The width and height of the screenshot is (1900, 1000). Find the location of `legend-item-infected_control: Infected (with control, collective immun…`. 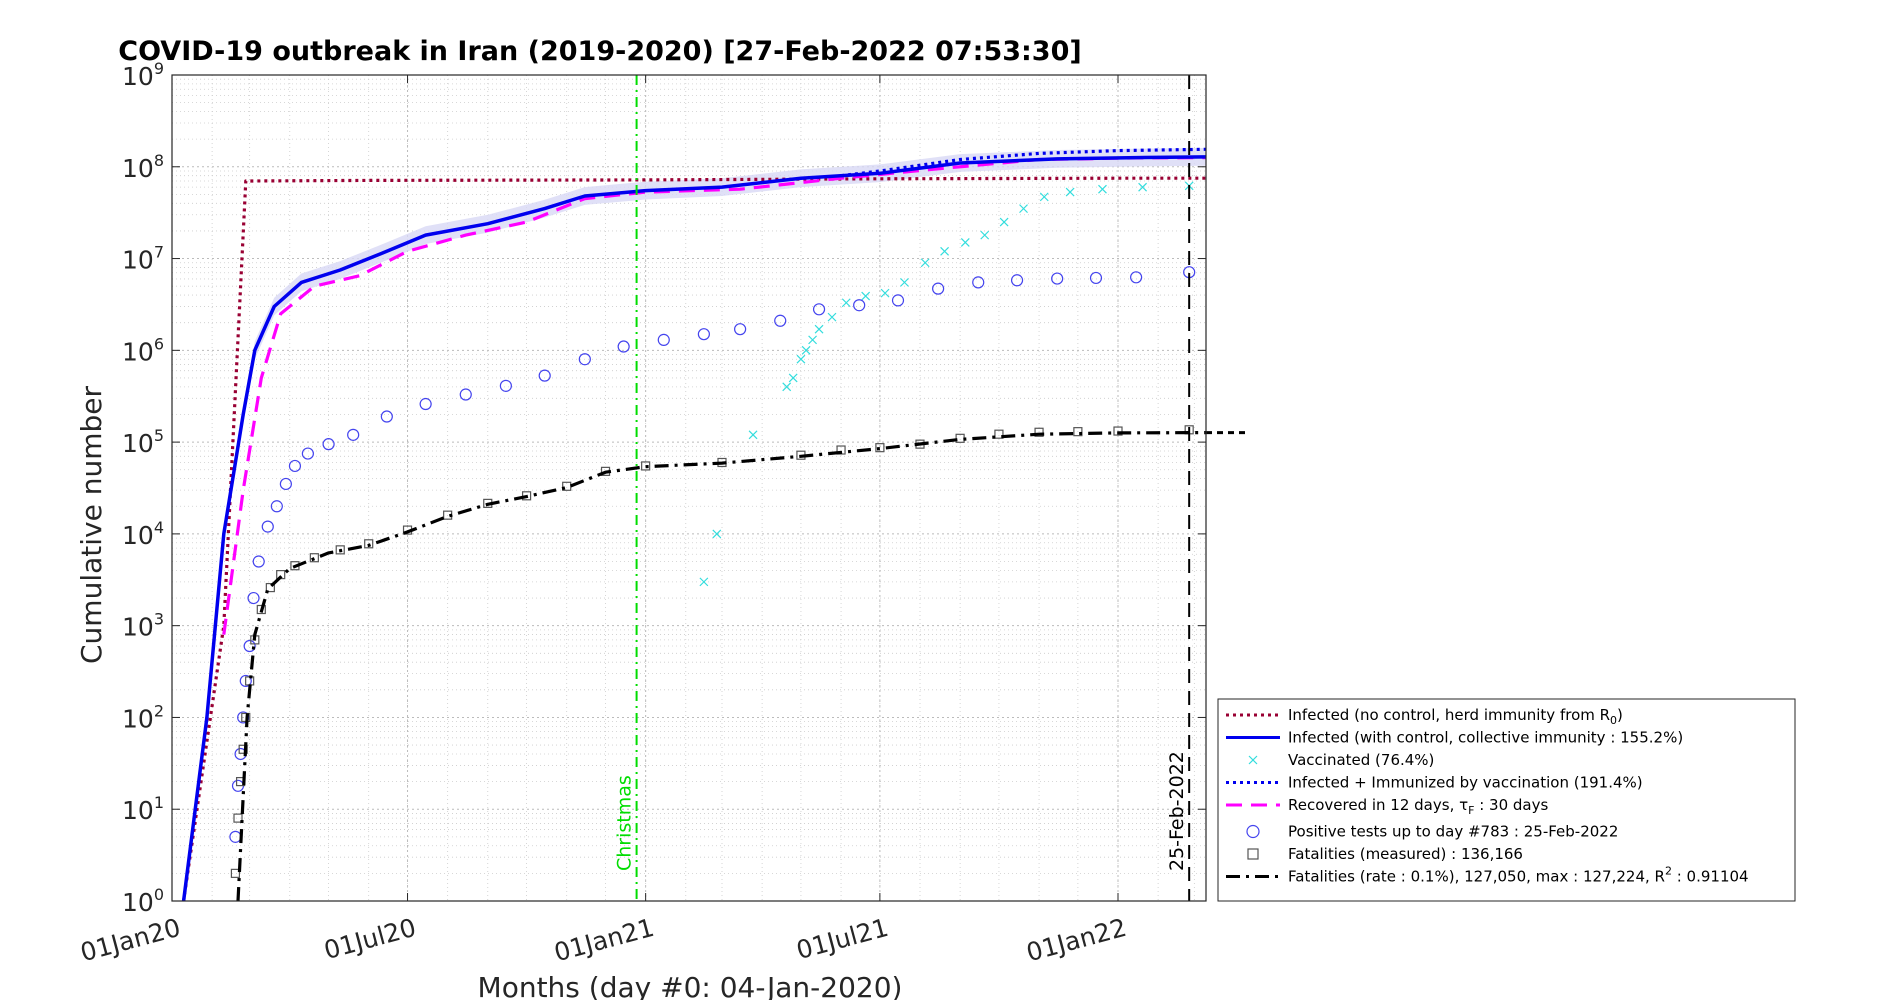

legend-item-infected_control: Infected (with control, collective immun… is located at coordinates (1454, 738).